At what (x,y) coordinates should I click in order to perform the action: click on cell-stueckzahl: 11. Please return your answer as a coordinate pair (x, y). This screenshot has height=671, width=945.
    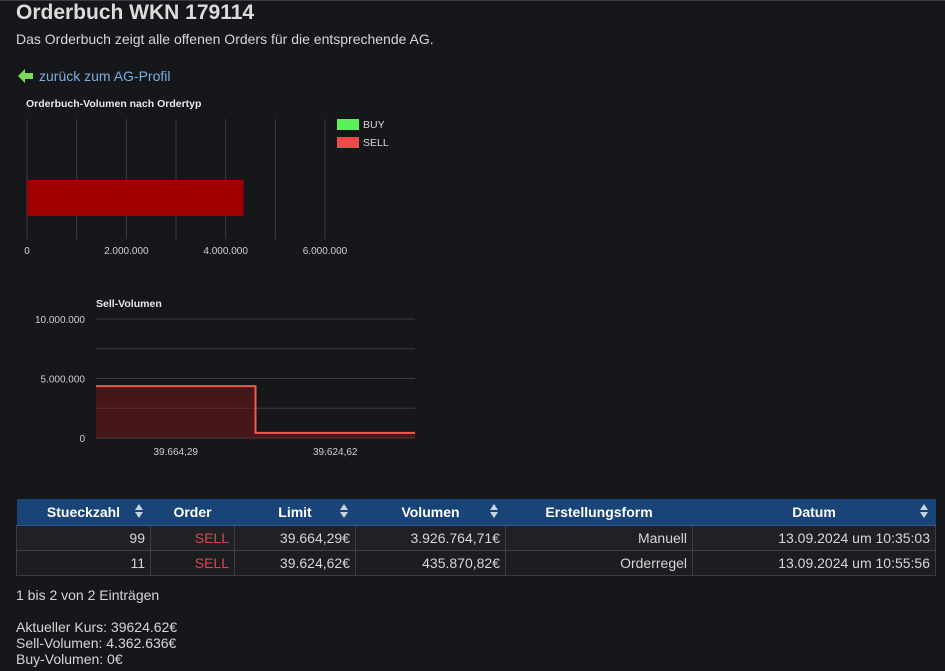
    Looking at the image, I should click on (83, 562).